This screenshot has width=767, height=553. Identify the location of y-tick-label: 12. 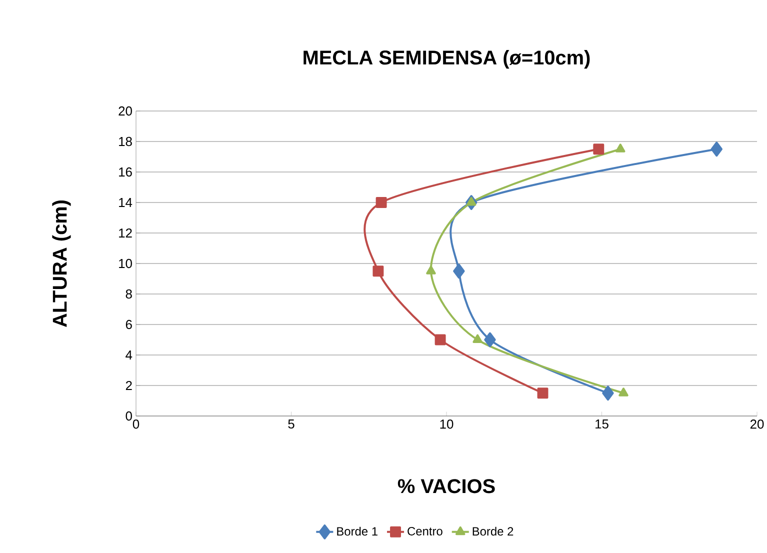
(125, 233).